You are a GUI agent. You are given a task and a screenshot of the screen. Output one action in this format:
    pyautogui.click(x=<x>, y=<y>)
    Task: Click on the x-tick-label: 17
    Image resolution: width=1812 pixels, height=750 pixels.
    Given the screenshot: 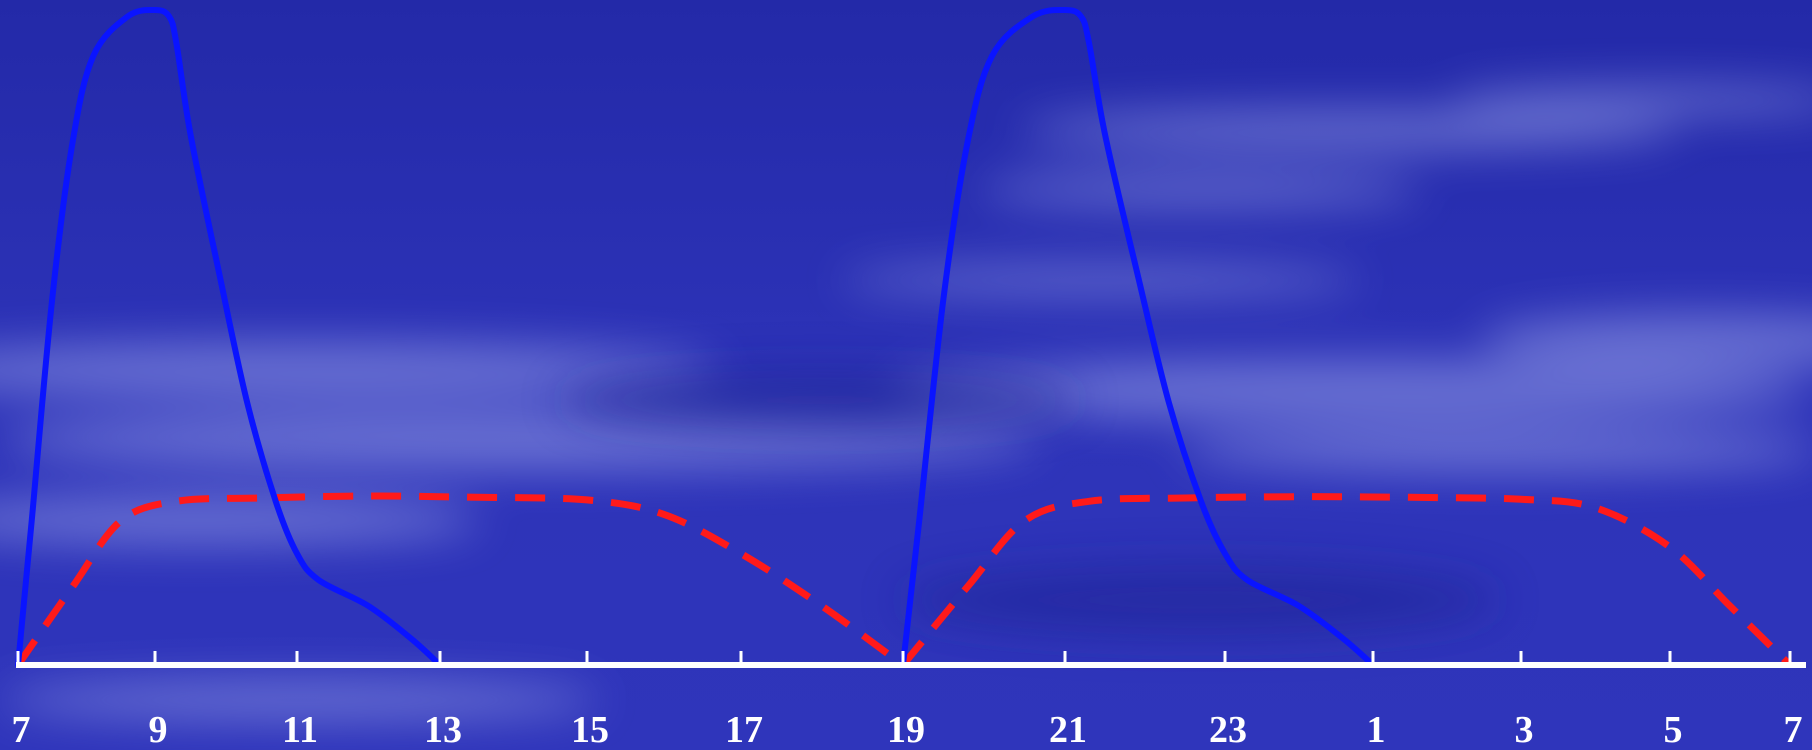 What is the action you would take?
    pyautogui.click(x=744, y=729)
    